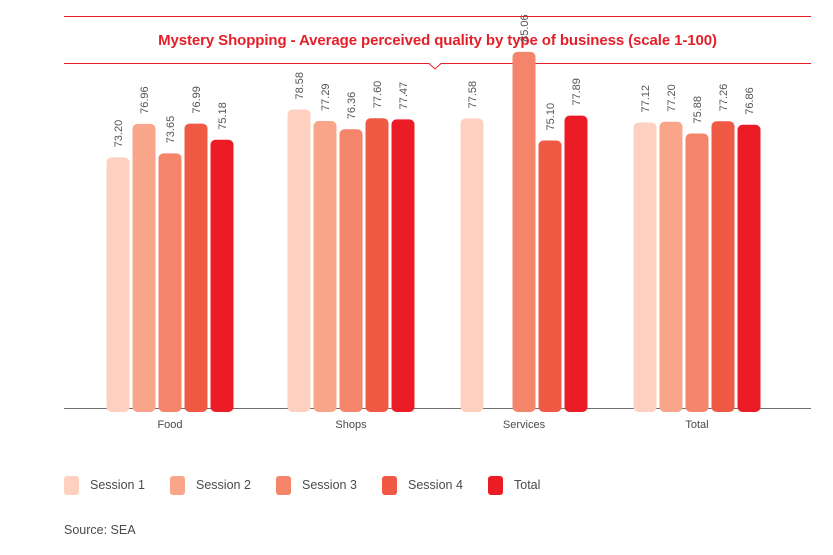 Image resolution: width=833 pixels, height=555 pixels. I want to click on value-label: 73.65, so click(171, 130).